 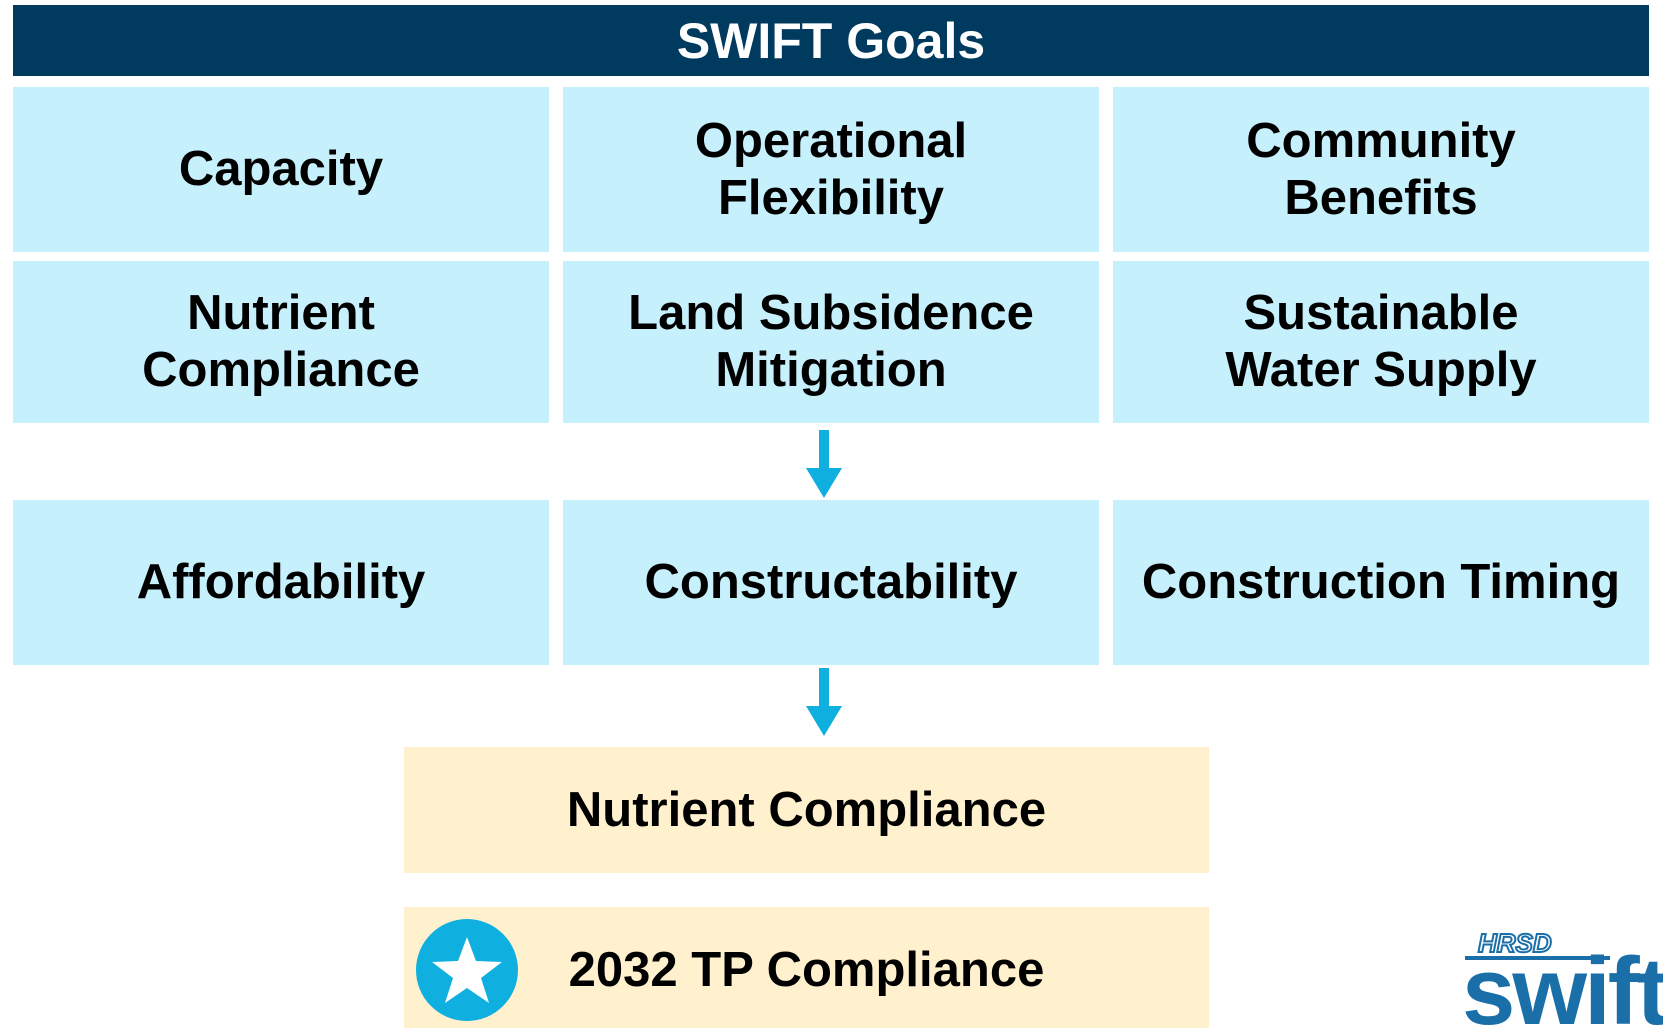 What do you see at coordinates (1381, 140) in the screenshot?
I see `box-label: Community` at bounding box center [1381, 140].